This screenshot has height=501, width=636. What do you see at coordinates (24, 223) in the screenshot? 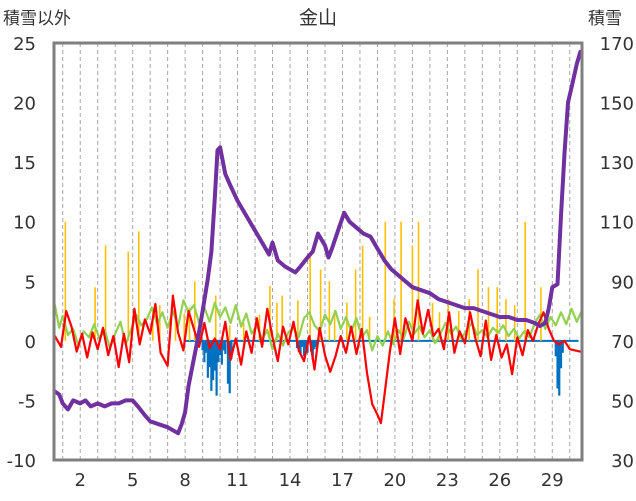
I see `left-tick-label: 10` at bounding box center [24, 223].